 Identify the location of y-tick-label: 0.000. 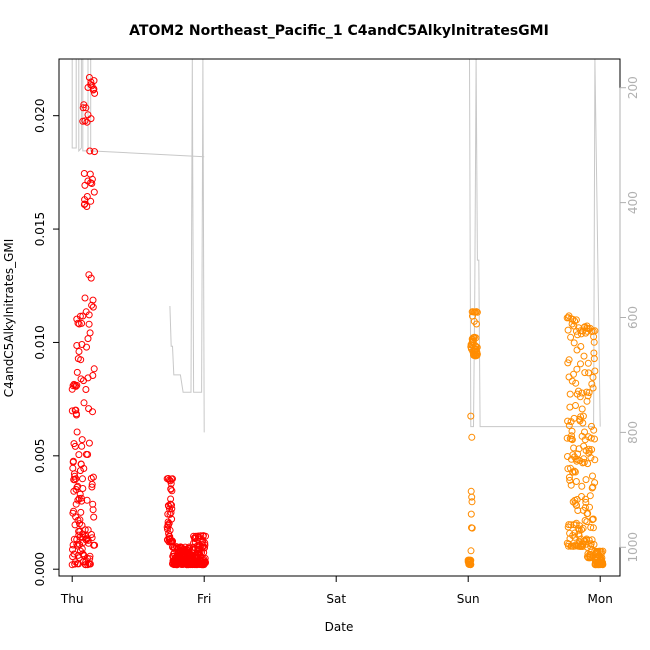
(40, 569).